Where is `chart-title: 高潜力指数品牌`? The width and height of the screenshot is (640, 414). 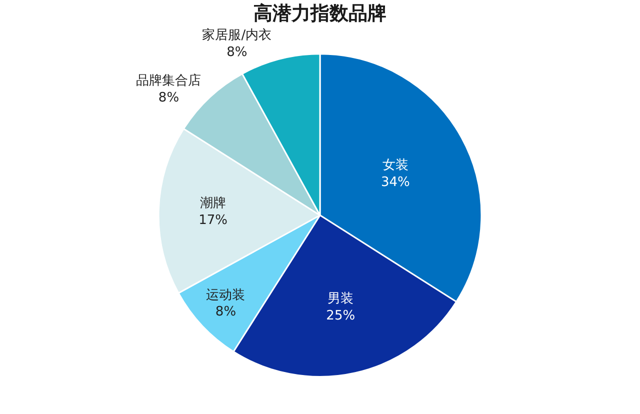 chart-title: 高潜力指数品牌 is located at coordinates (320, 13).